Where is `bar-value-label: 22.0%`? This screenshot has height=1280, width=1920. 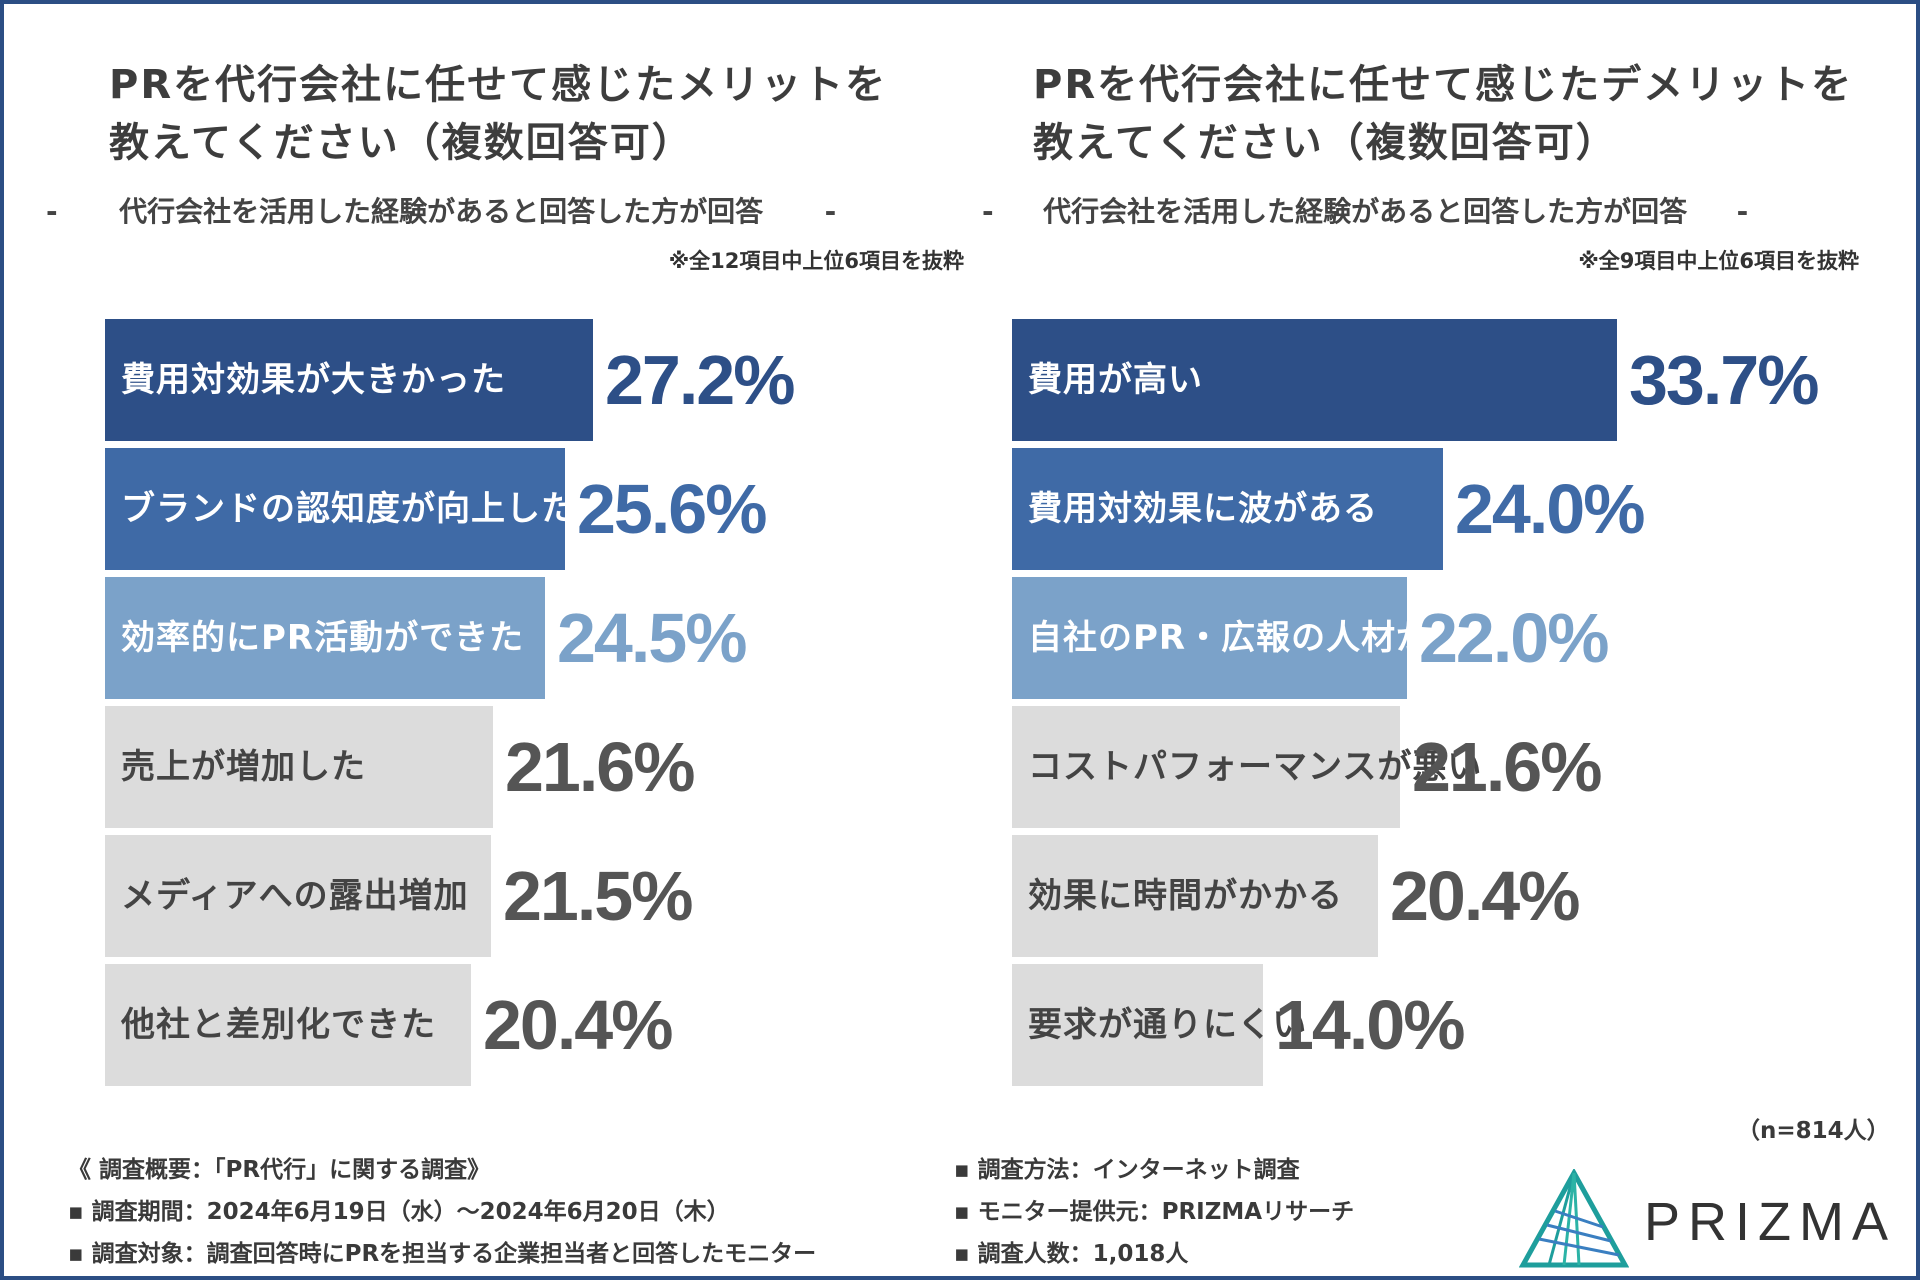
bar-value-label: 22.0% is located at coordinates (1514, 638).